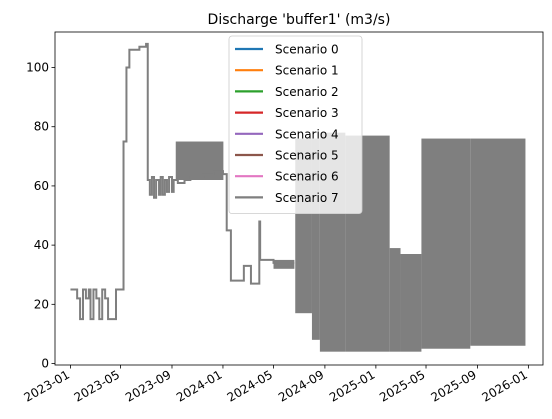 This screenshot has width=552, height=419. Describe the element at coordinates (307, 50) in the screenshot. I see `legend-label: Scenario 0` at that location.